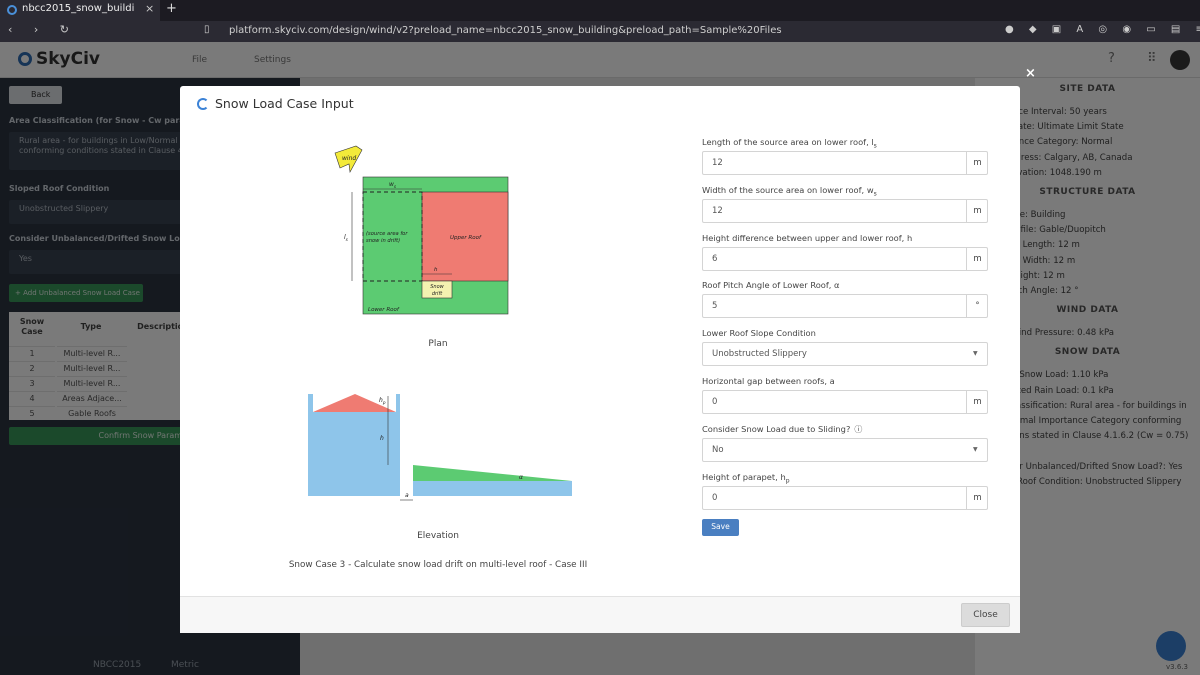 This screenshot has height=675, width=1200. I want to click on save-button: Save, so click(720, 527).